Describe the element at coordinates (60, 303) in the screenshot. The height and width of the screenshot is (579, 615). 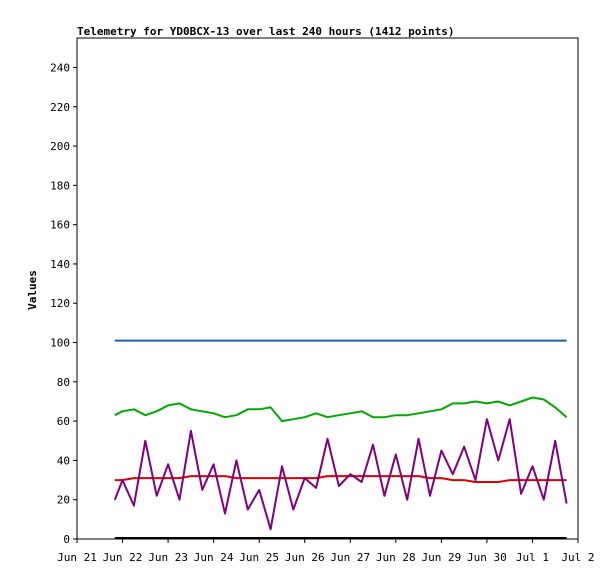
I see `y-tick-label: 120` at that location.